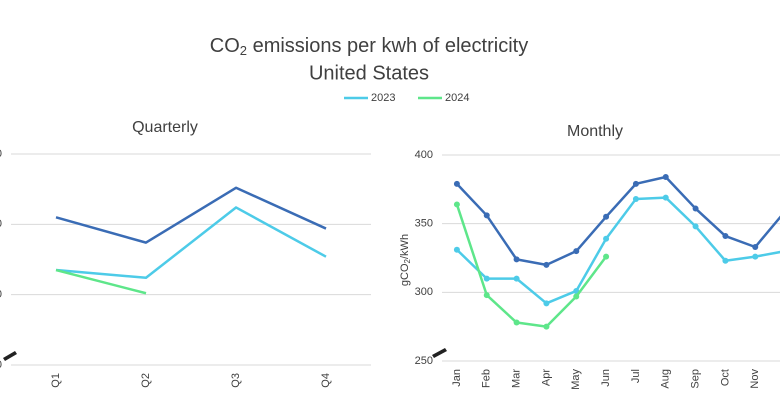 This screenshot has width=780, height=418. Describe the element at coordinates (236, 380) in the screenshot. I see `x-tick-label: Q3` at that location.